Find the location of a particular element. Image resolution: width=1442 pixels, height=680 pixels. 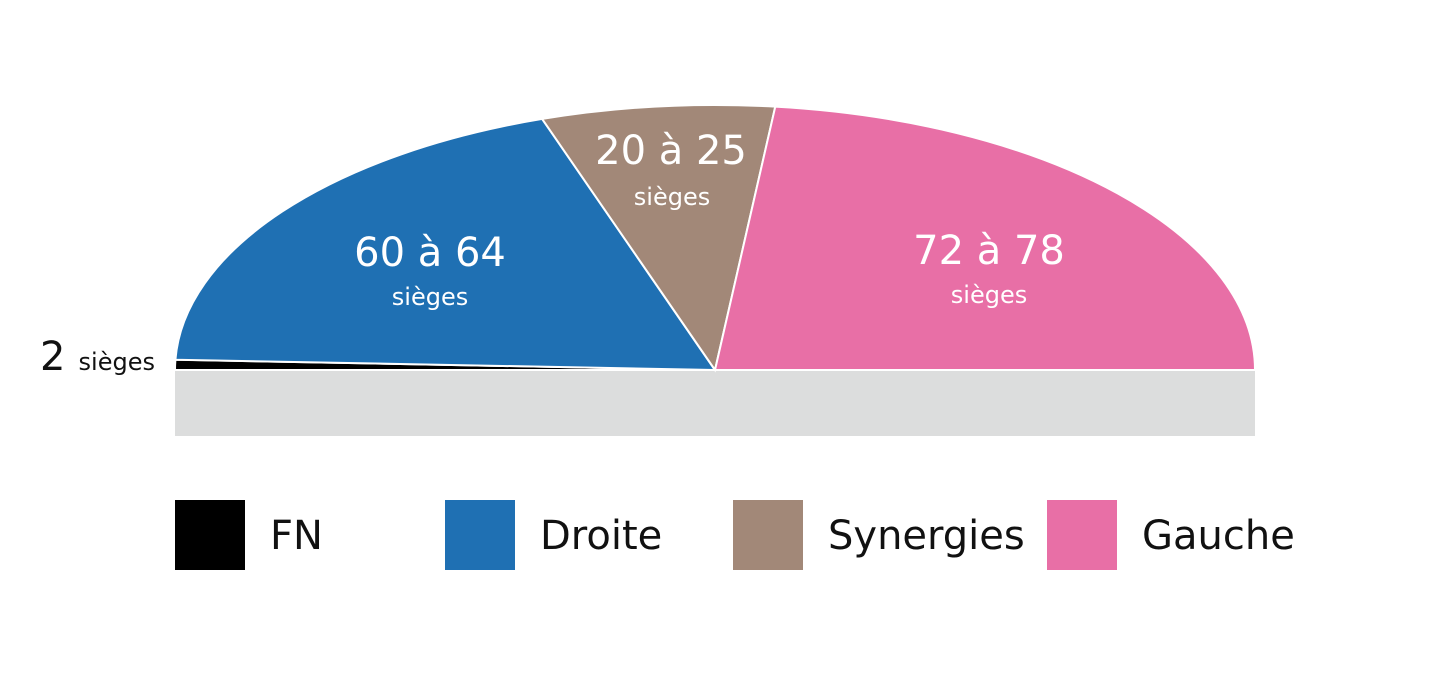

legend-swatch-synergies is located at coordinates (768, 535).